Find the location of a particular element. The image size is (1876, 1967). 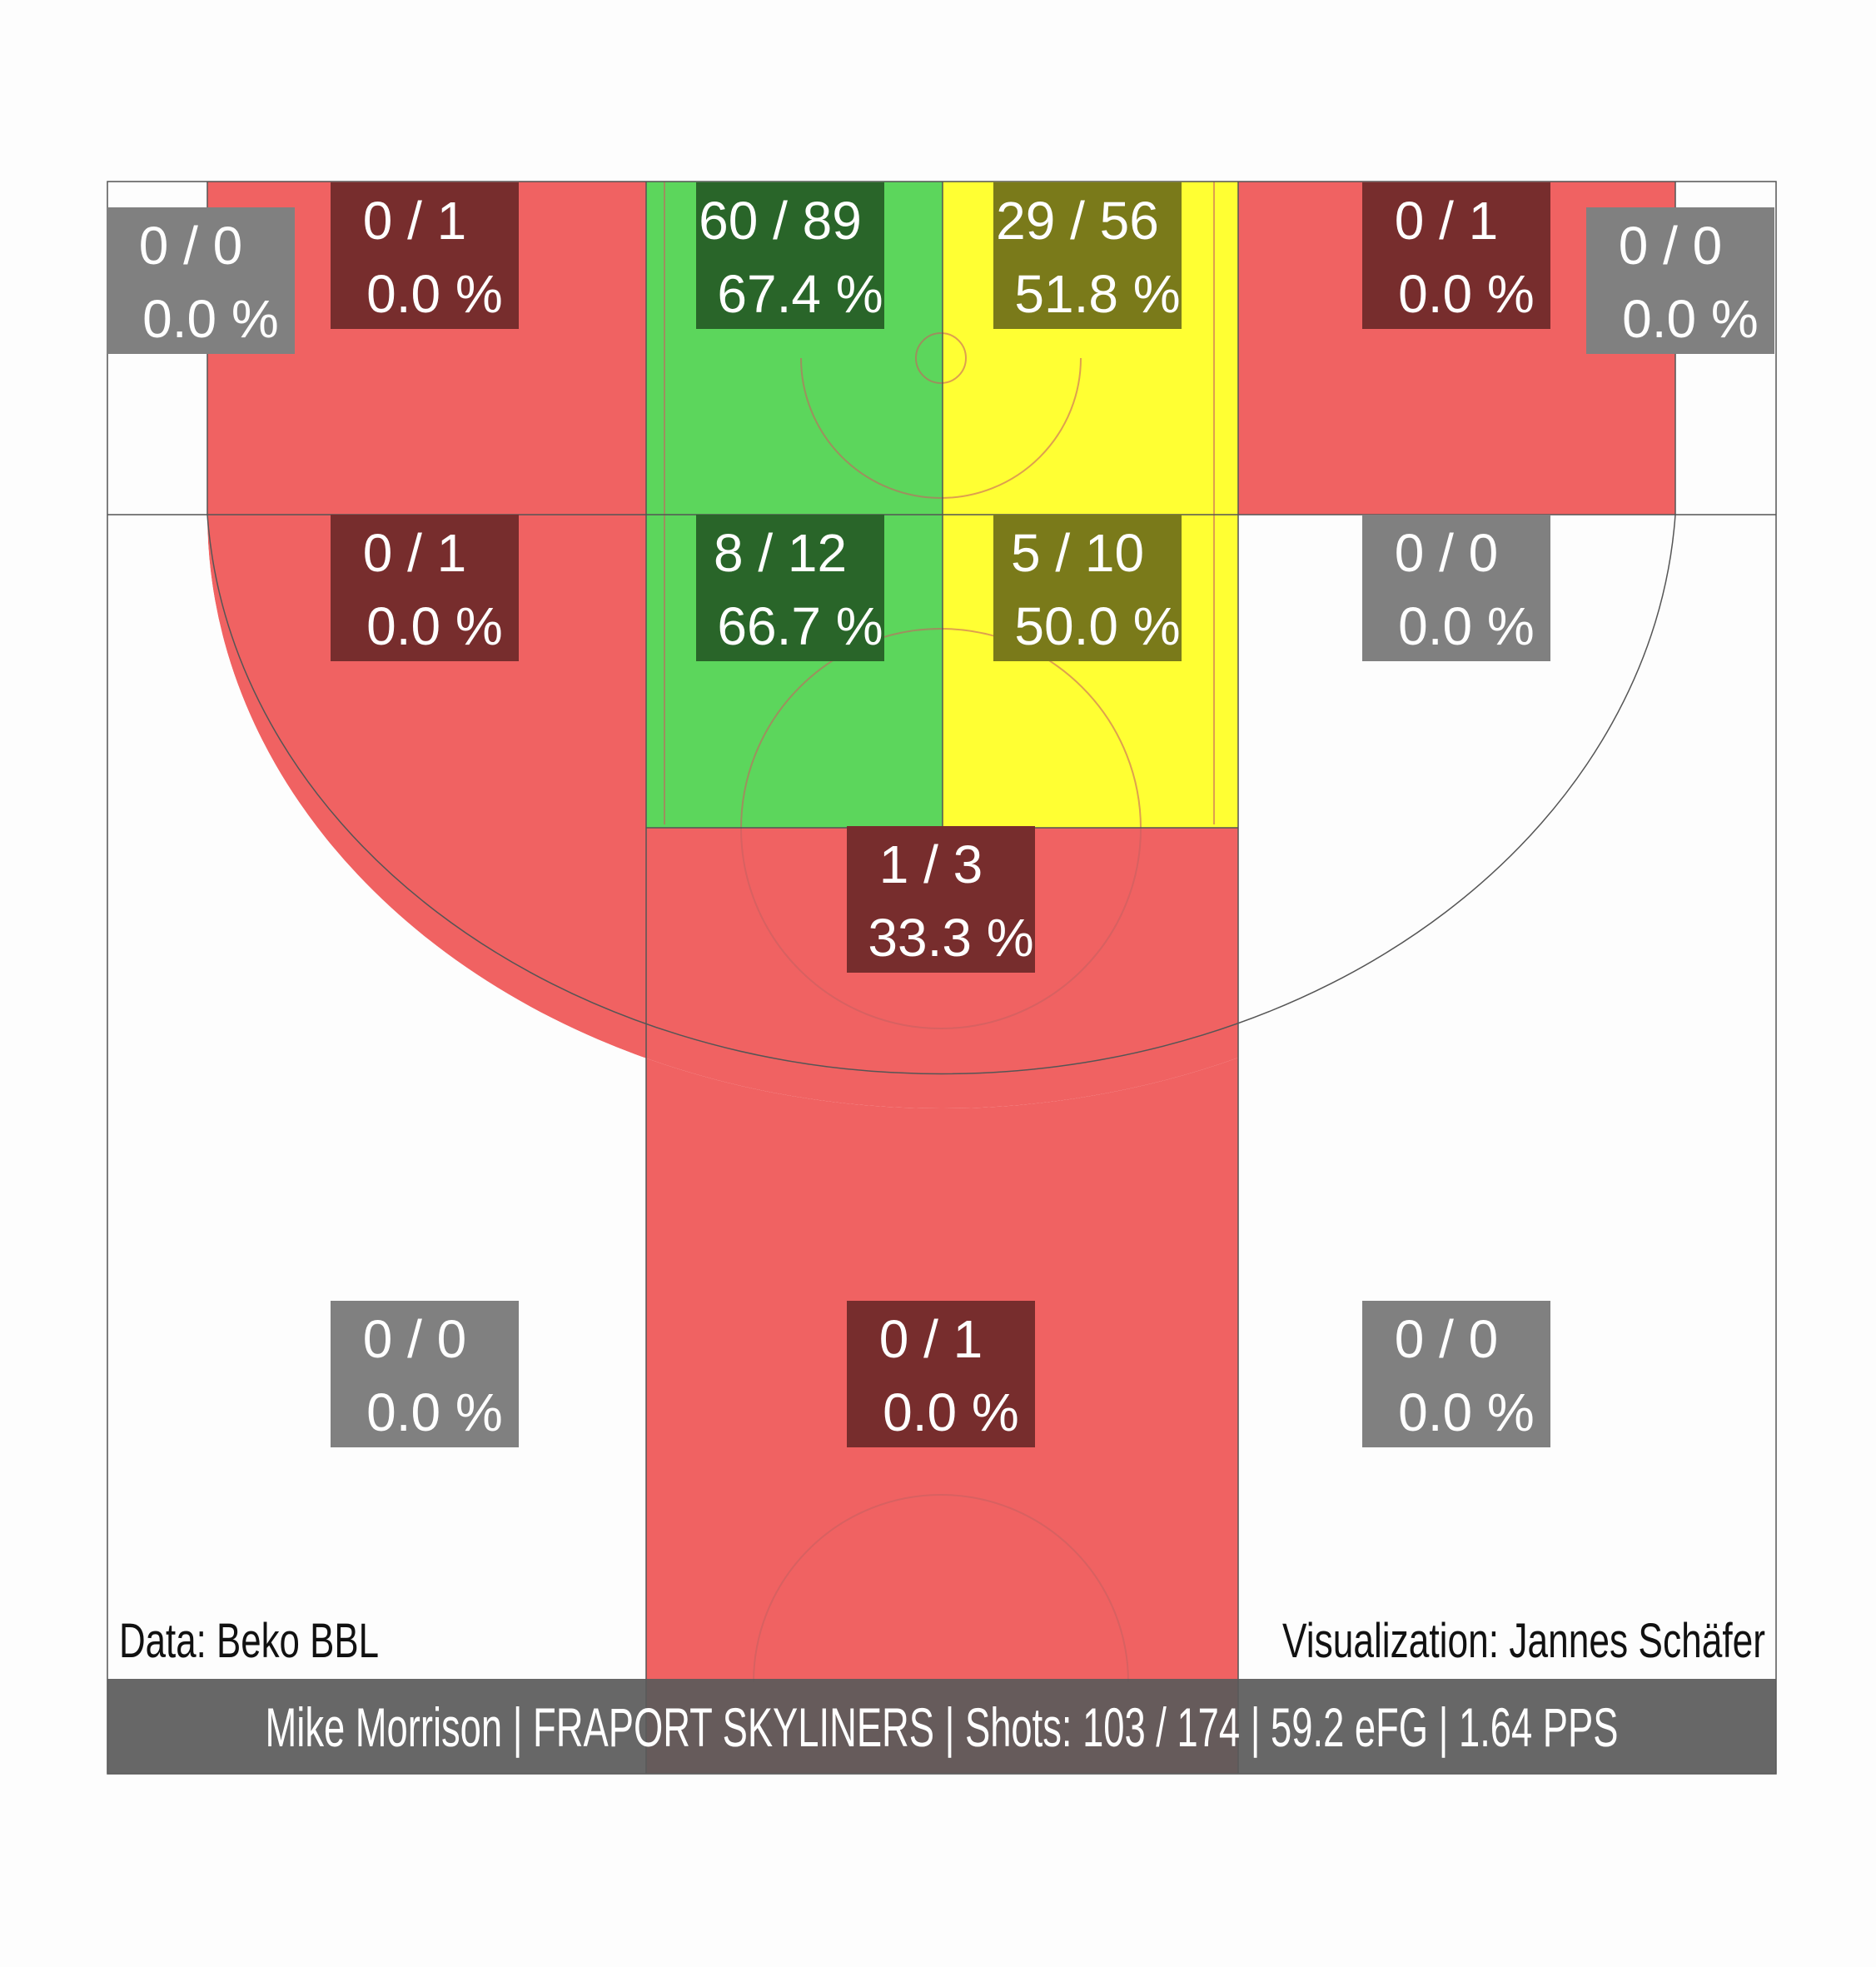

zone-label-mid-left: 0 / 1 0.0 % is located at coordinates (425, 588).